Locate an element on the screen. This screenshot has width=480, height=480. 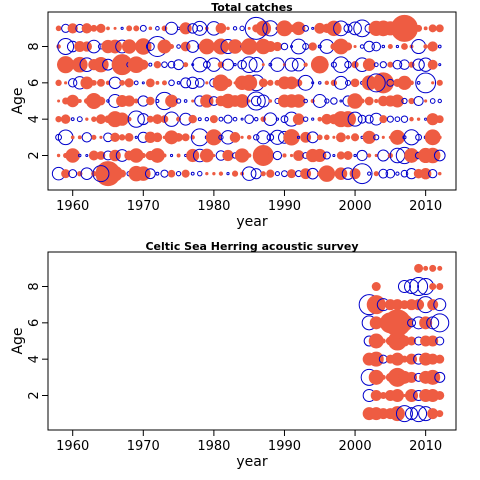
y-tick-label: 8 is located at coordinates (34, 286).